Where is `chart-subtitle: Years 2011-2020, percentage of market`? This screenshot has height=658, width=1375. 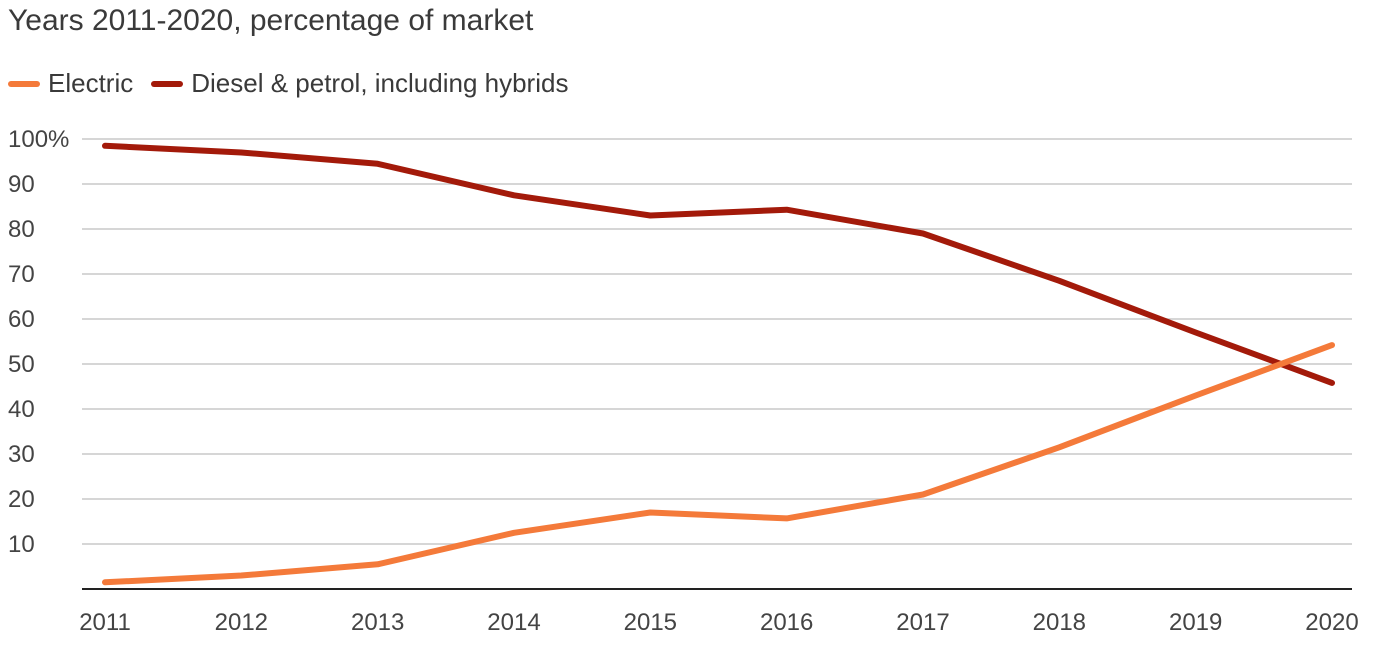
chart-subtitle: Years 2011-2020, percentage of market is located at coordinates (271, 20).